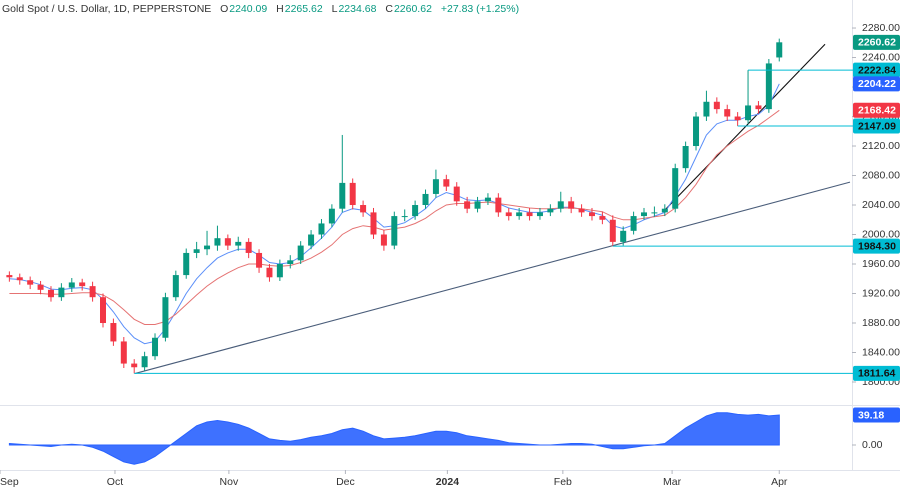 This screenshot has height=492, width=900. I want to click on y-tick-label: 1960.00, so click(881, 264).